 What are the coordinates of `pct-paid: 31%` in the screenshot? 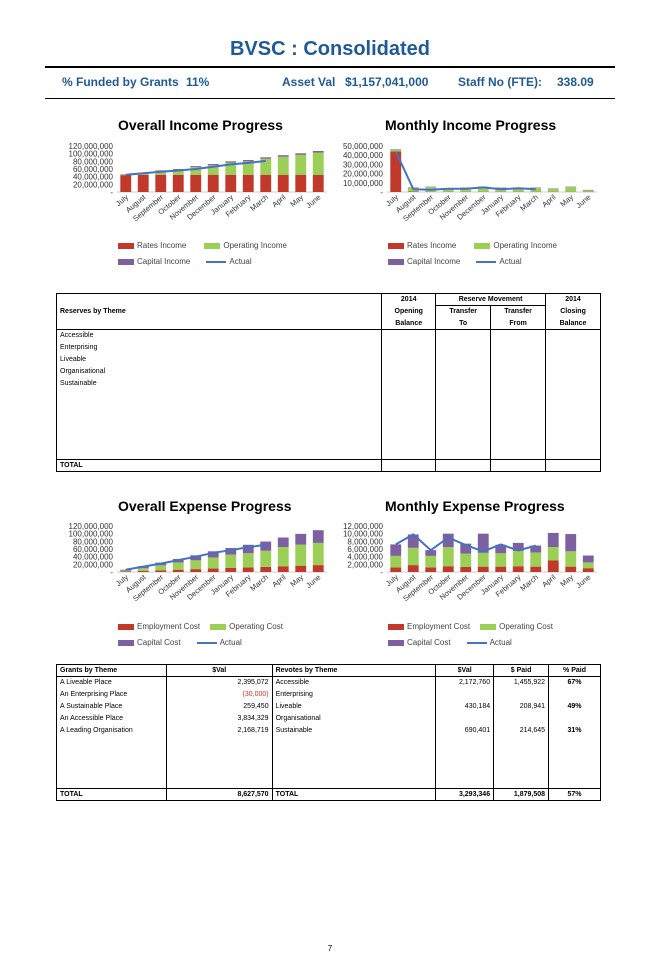 It's located at (574, 730).